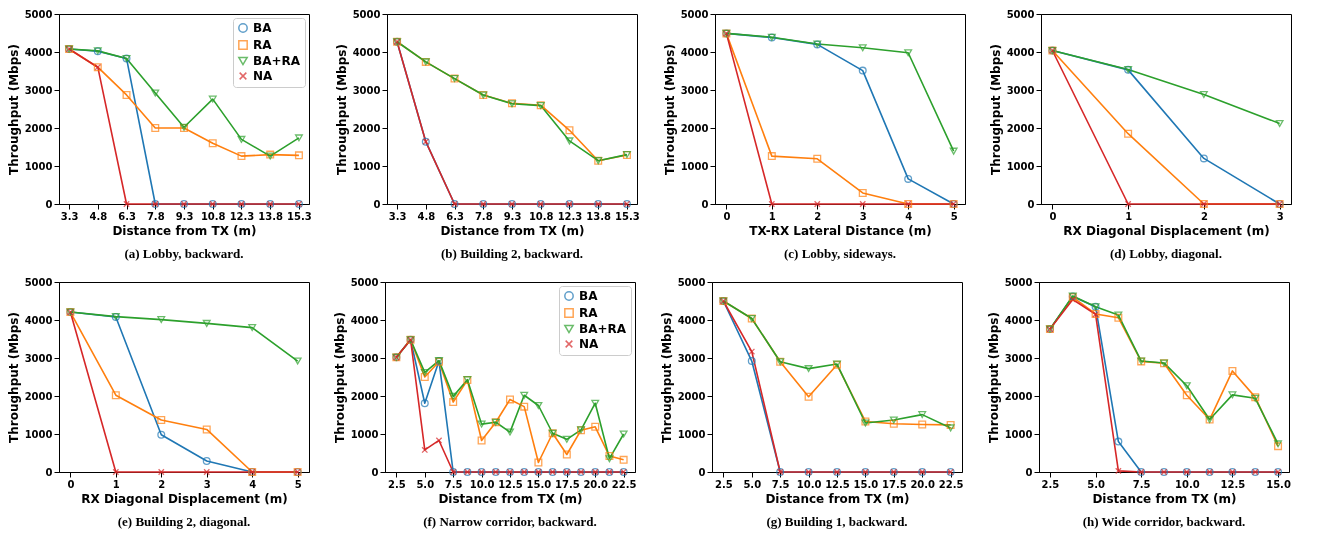  Describe the element at coordinates (923, 484) in the screenshot. I see `x-tick-label: 20.0` at that location.